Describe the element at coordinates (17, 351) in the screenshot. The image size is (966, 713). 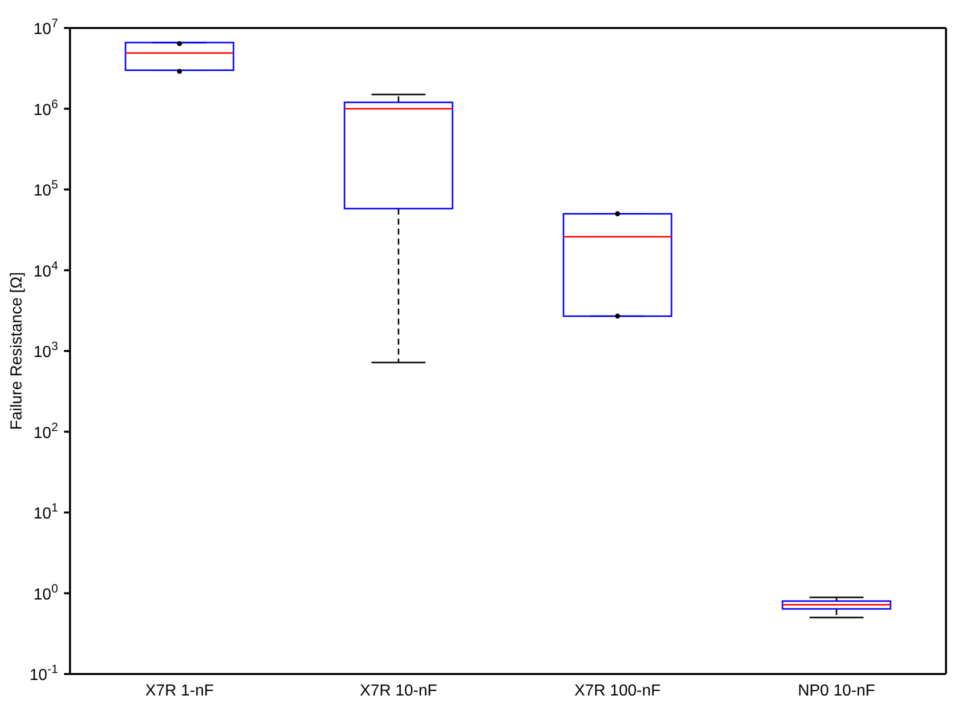
I see `y-axis-title: Failure Resistance [Ω]` at that location.